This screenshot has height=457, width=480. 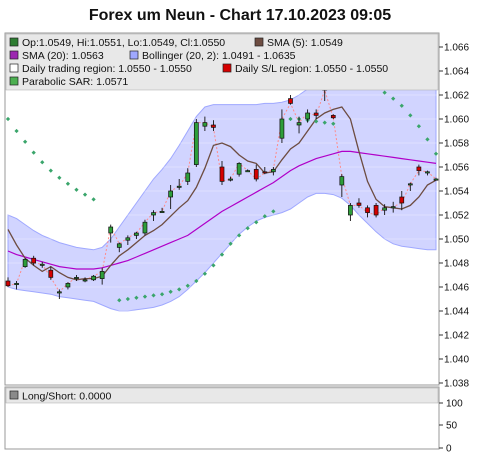 What do you see at coordinates (456, 264) in the screenshot?
I see `price-tick-label: 1.048` at bounding box center [456, 264].